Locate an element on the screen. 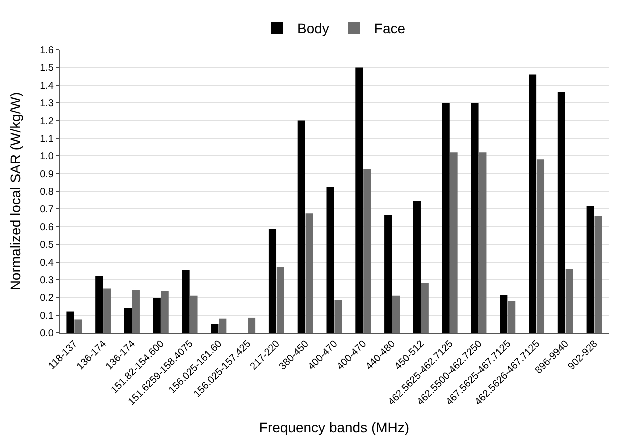 This screenshot has width=624, height=448. y-axis-title: Normalized local SAR (W/kg/W) is located at coordinates (16, 191).